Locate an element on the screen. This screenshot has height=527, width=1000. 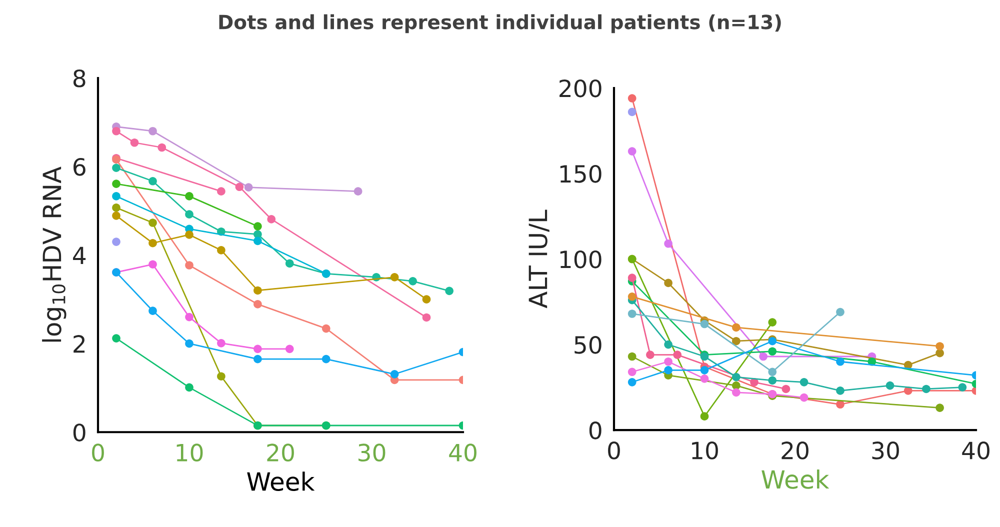
y-tick-label: 2 is located at coordinates (79, 344).